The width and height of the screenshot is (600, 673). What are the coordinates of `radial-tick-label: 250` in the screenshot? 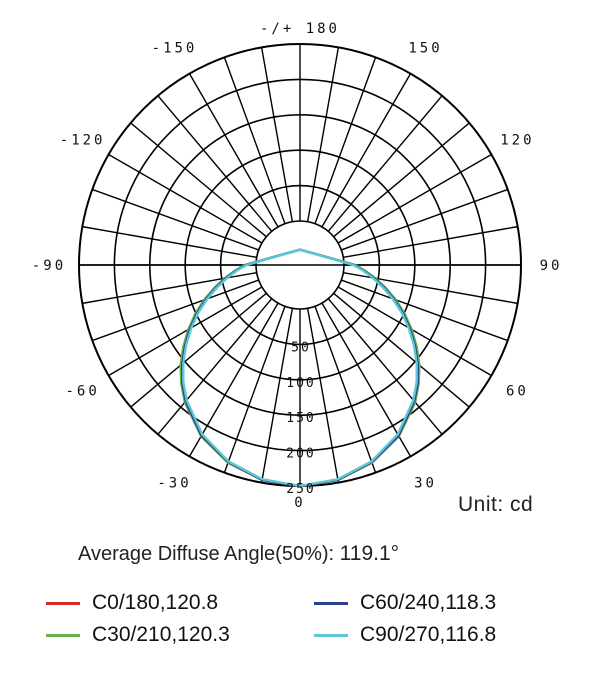 It's located at (300, 489).